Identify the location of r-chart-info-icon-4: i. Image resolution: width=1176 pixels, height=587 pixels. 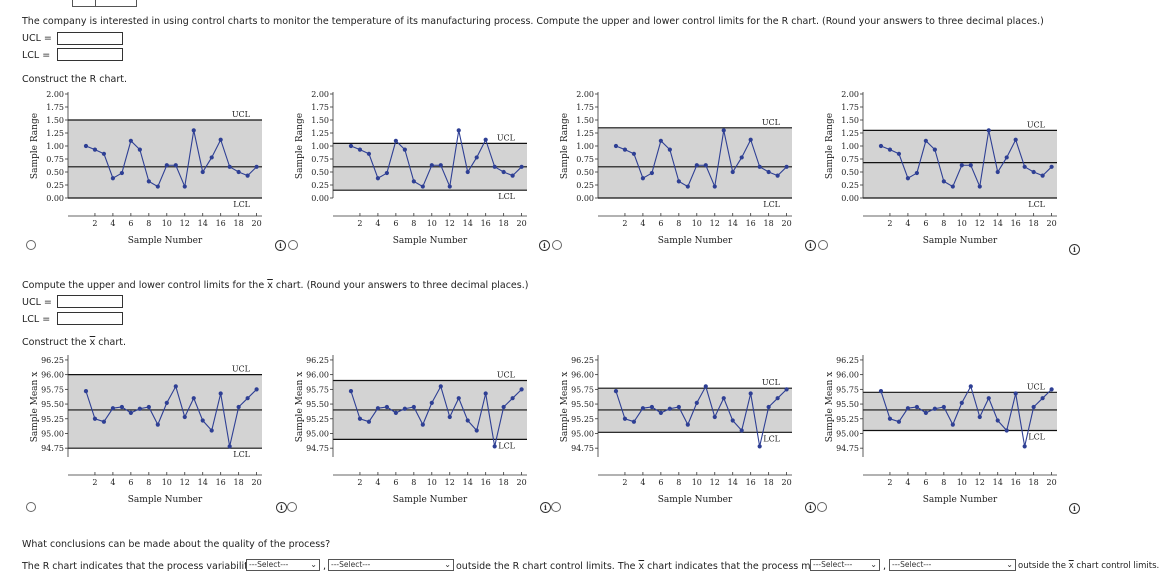
(1074, 249).